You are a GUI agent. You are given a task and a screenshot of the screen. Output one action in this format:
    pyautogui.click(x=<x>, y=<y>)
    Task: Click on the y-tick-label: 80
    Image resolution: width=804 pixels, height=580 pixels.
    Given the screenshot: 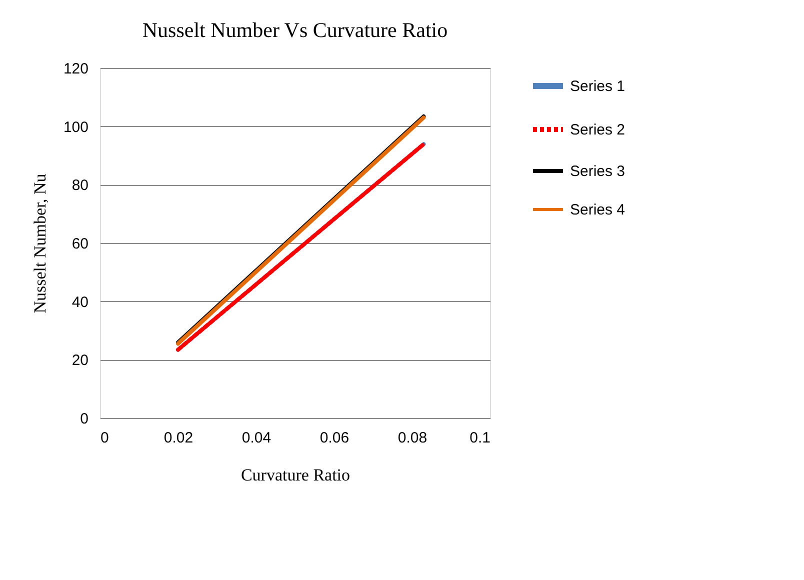 What is the action you would take?
    pyautogui.click(x=80, y=185)
    